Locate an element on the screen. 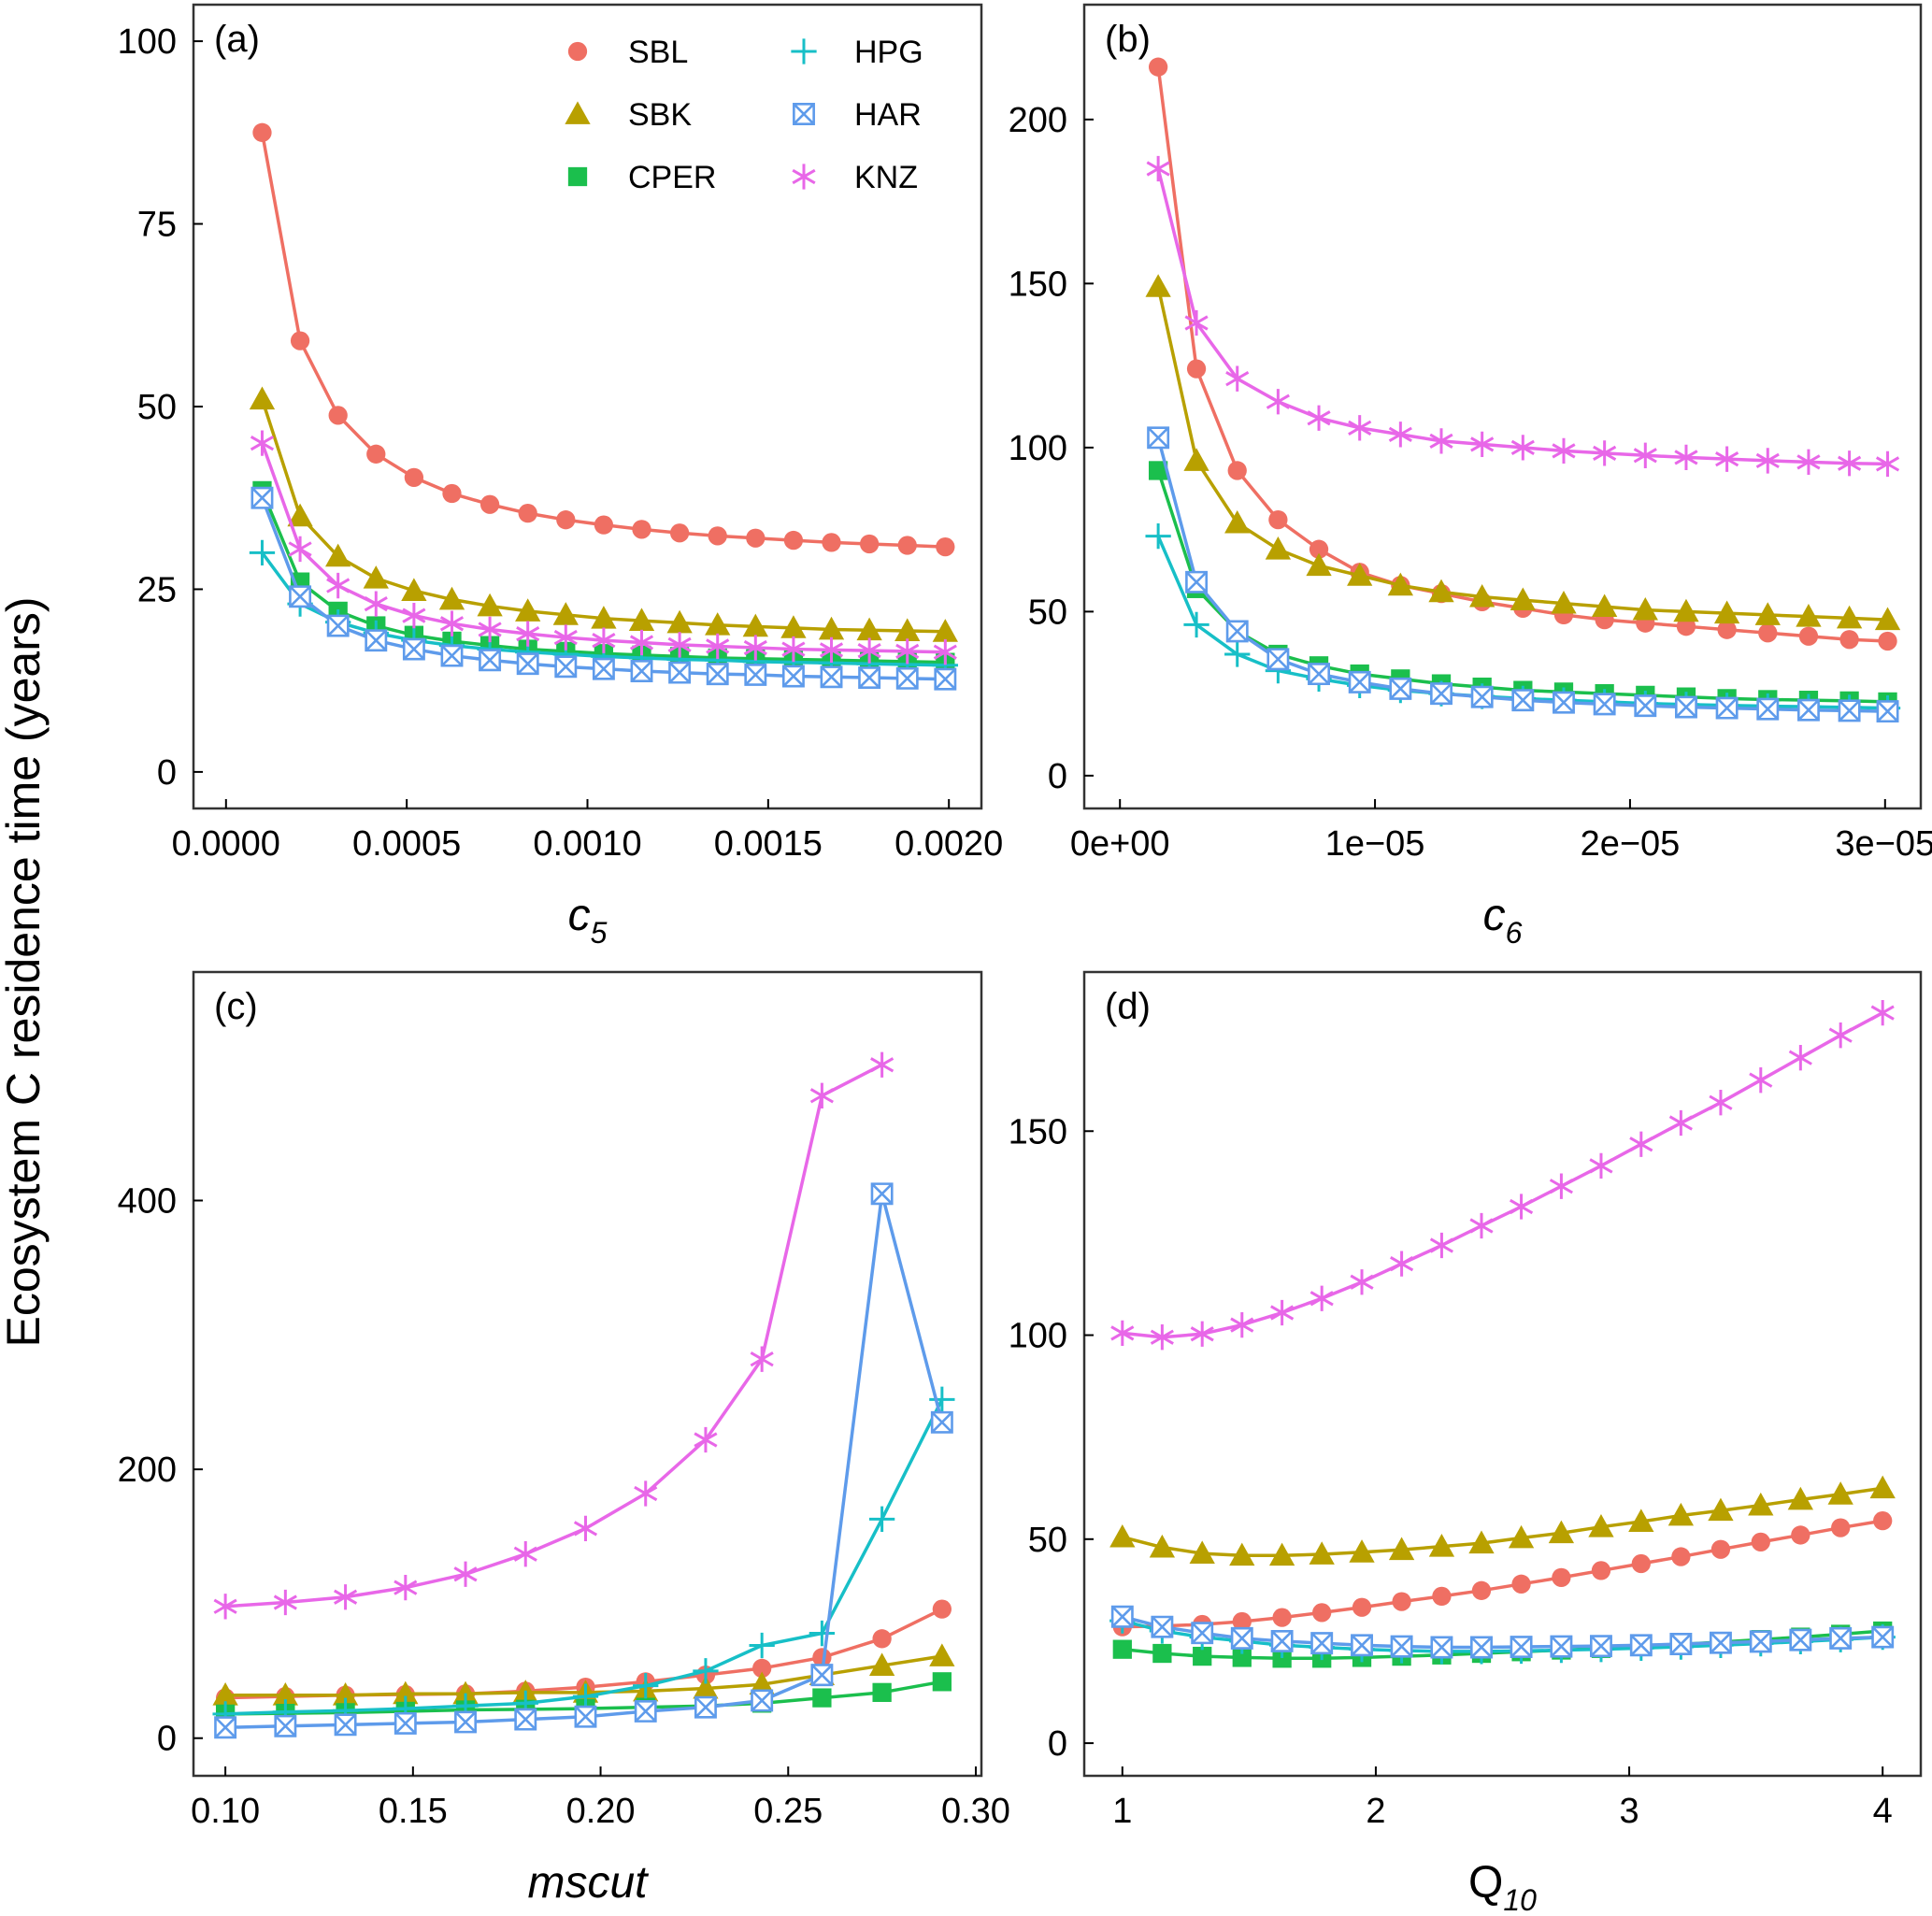  panel-d-x-tick-label: 1 is located at coordinates (1122, 1812).